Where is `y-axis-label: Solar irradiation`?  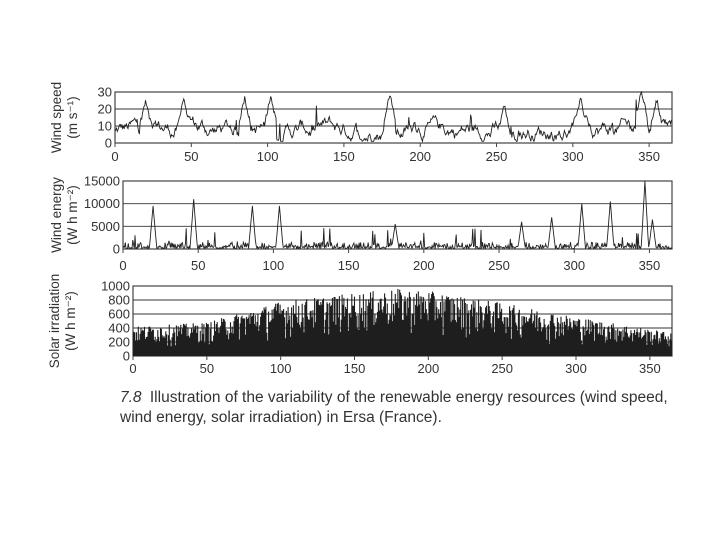 y-axis-label: Solar irradiation is located at coordinates (54, 321).